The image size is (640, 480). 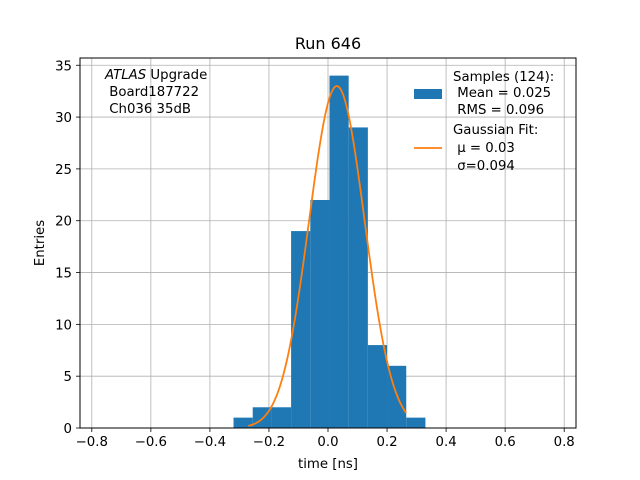 What do you see at coordinates (564, 442) in the screenshot?
I see `x-tick-label: 0.8` at bounding box center [564, 442].